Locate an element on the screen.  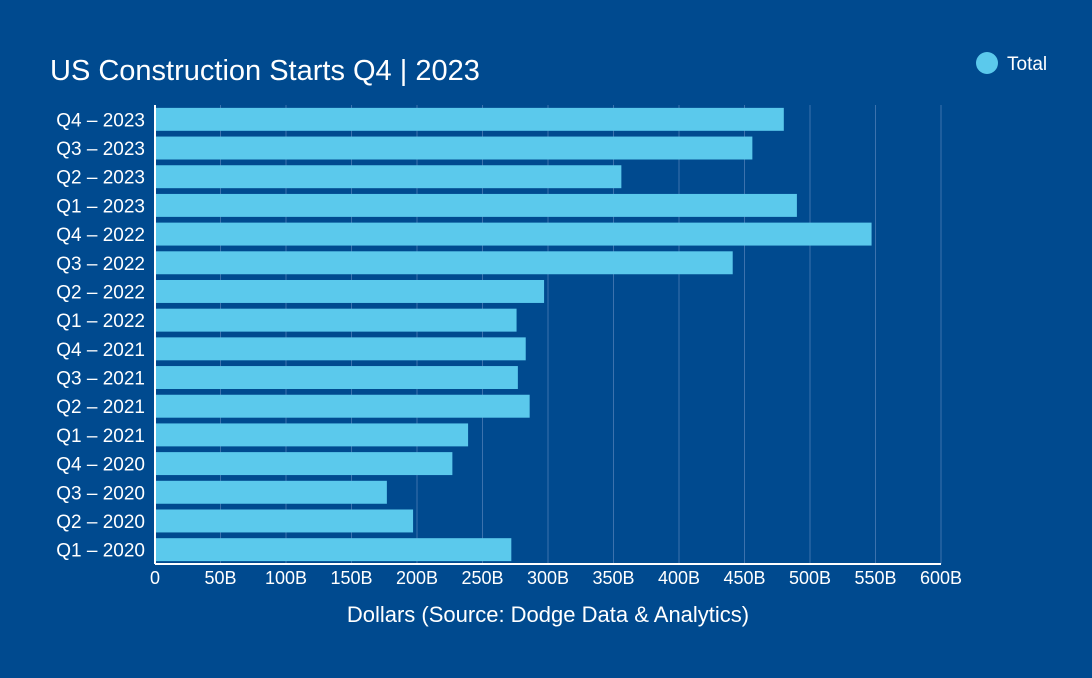
legend: Total is located at coordinates (1011, 63).